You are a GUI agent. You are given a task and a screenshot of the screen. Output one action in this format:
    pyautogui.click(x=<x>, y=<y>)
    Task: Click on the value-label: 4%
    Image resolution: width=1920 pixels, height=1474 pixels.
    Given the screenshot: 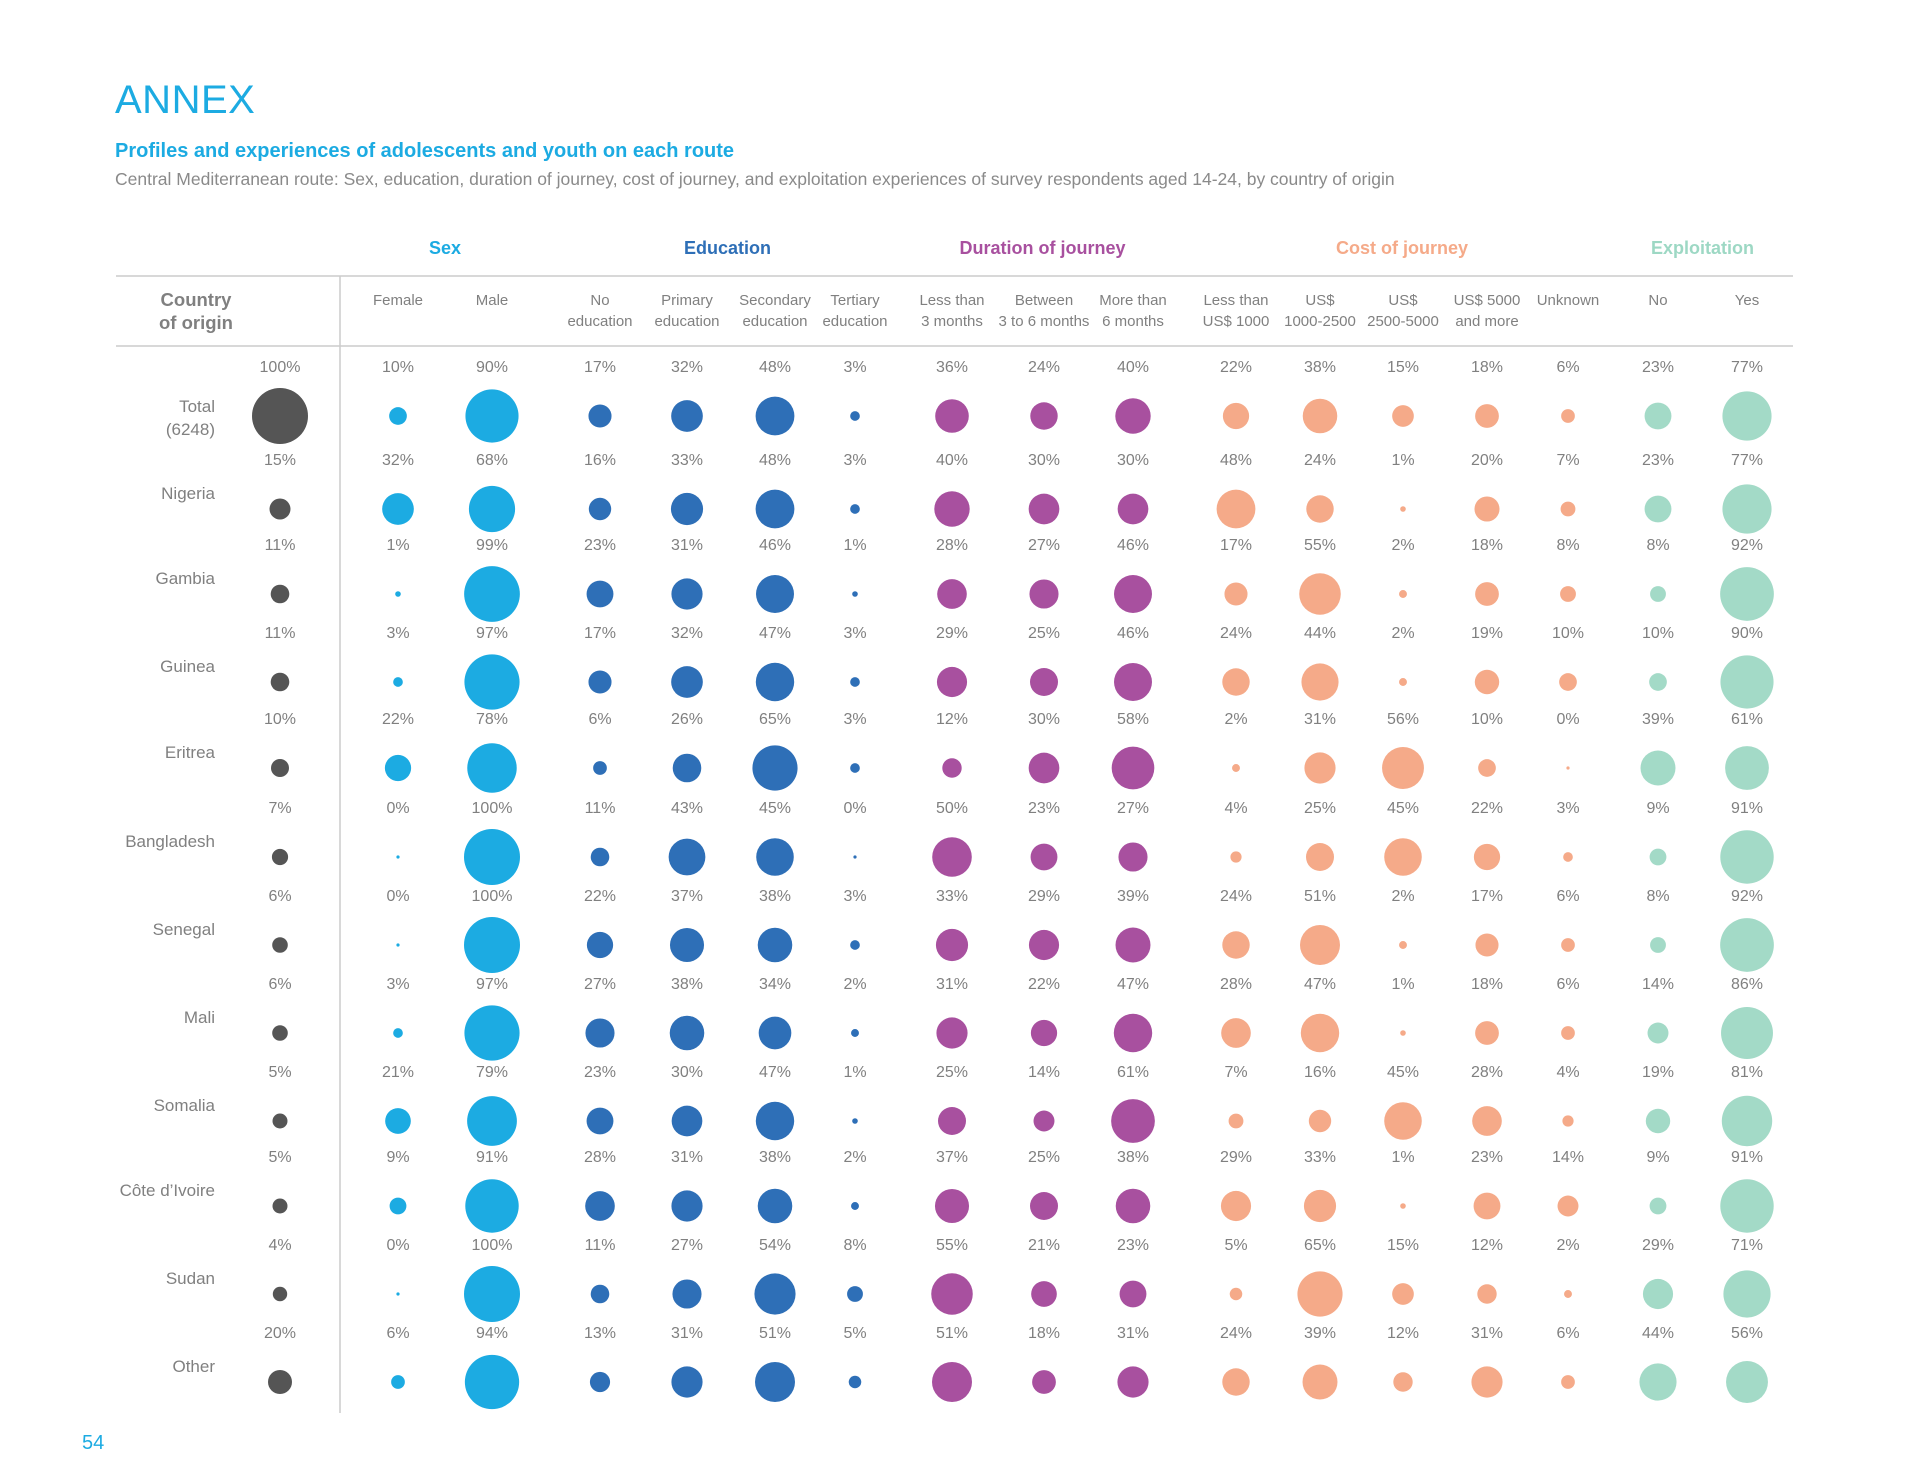 What is the action you would take?
    pyautogui.click(x=1235, y=808)
    